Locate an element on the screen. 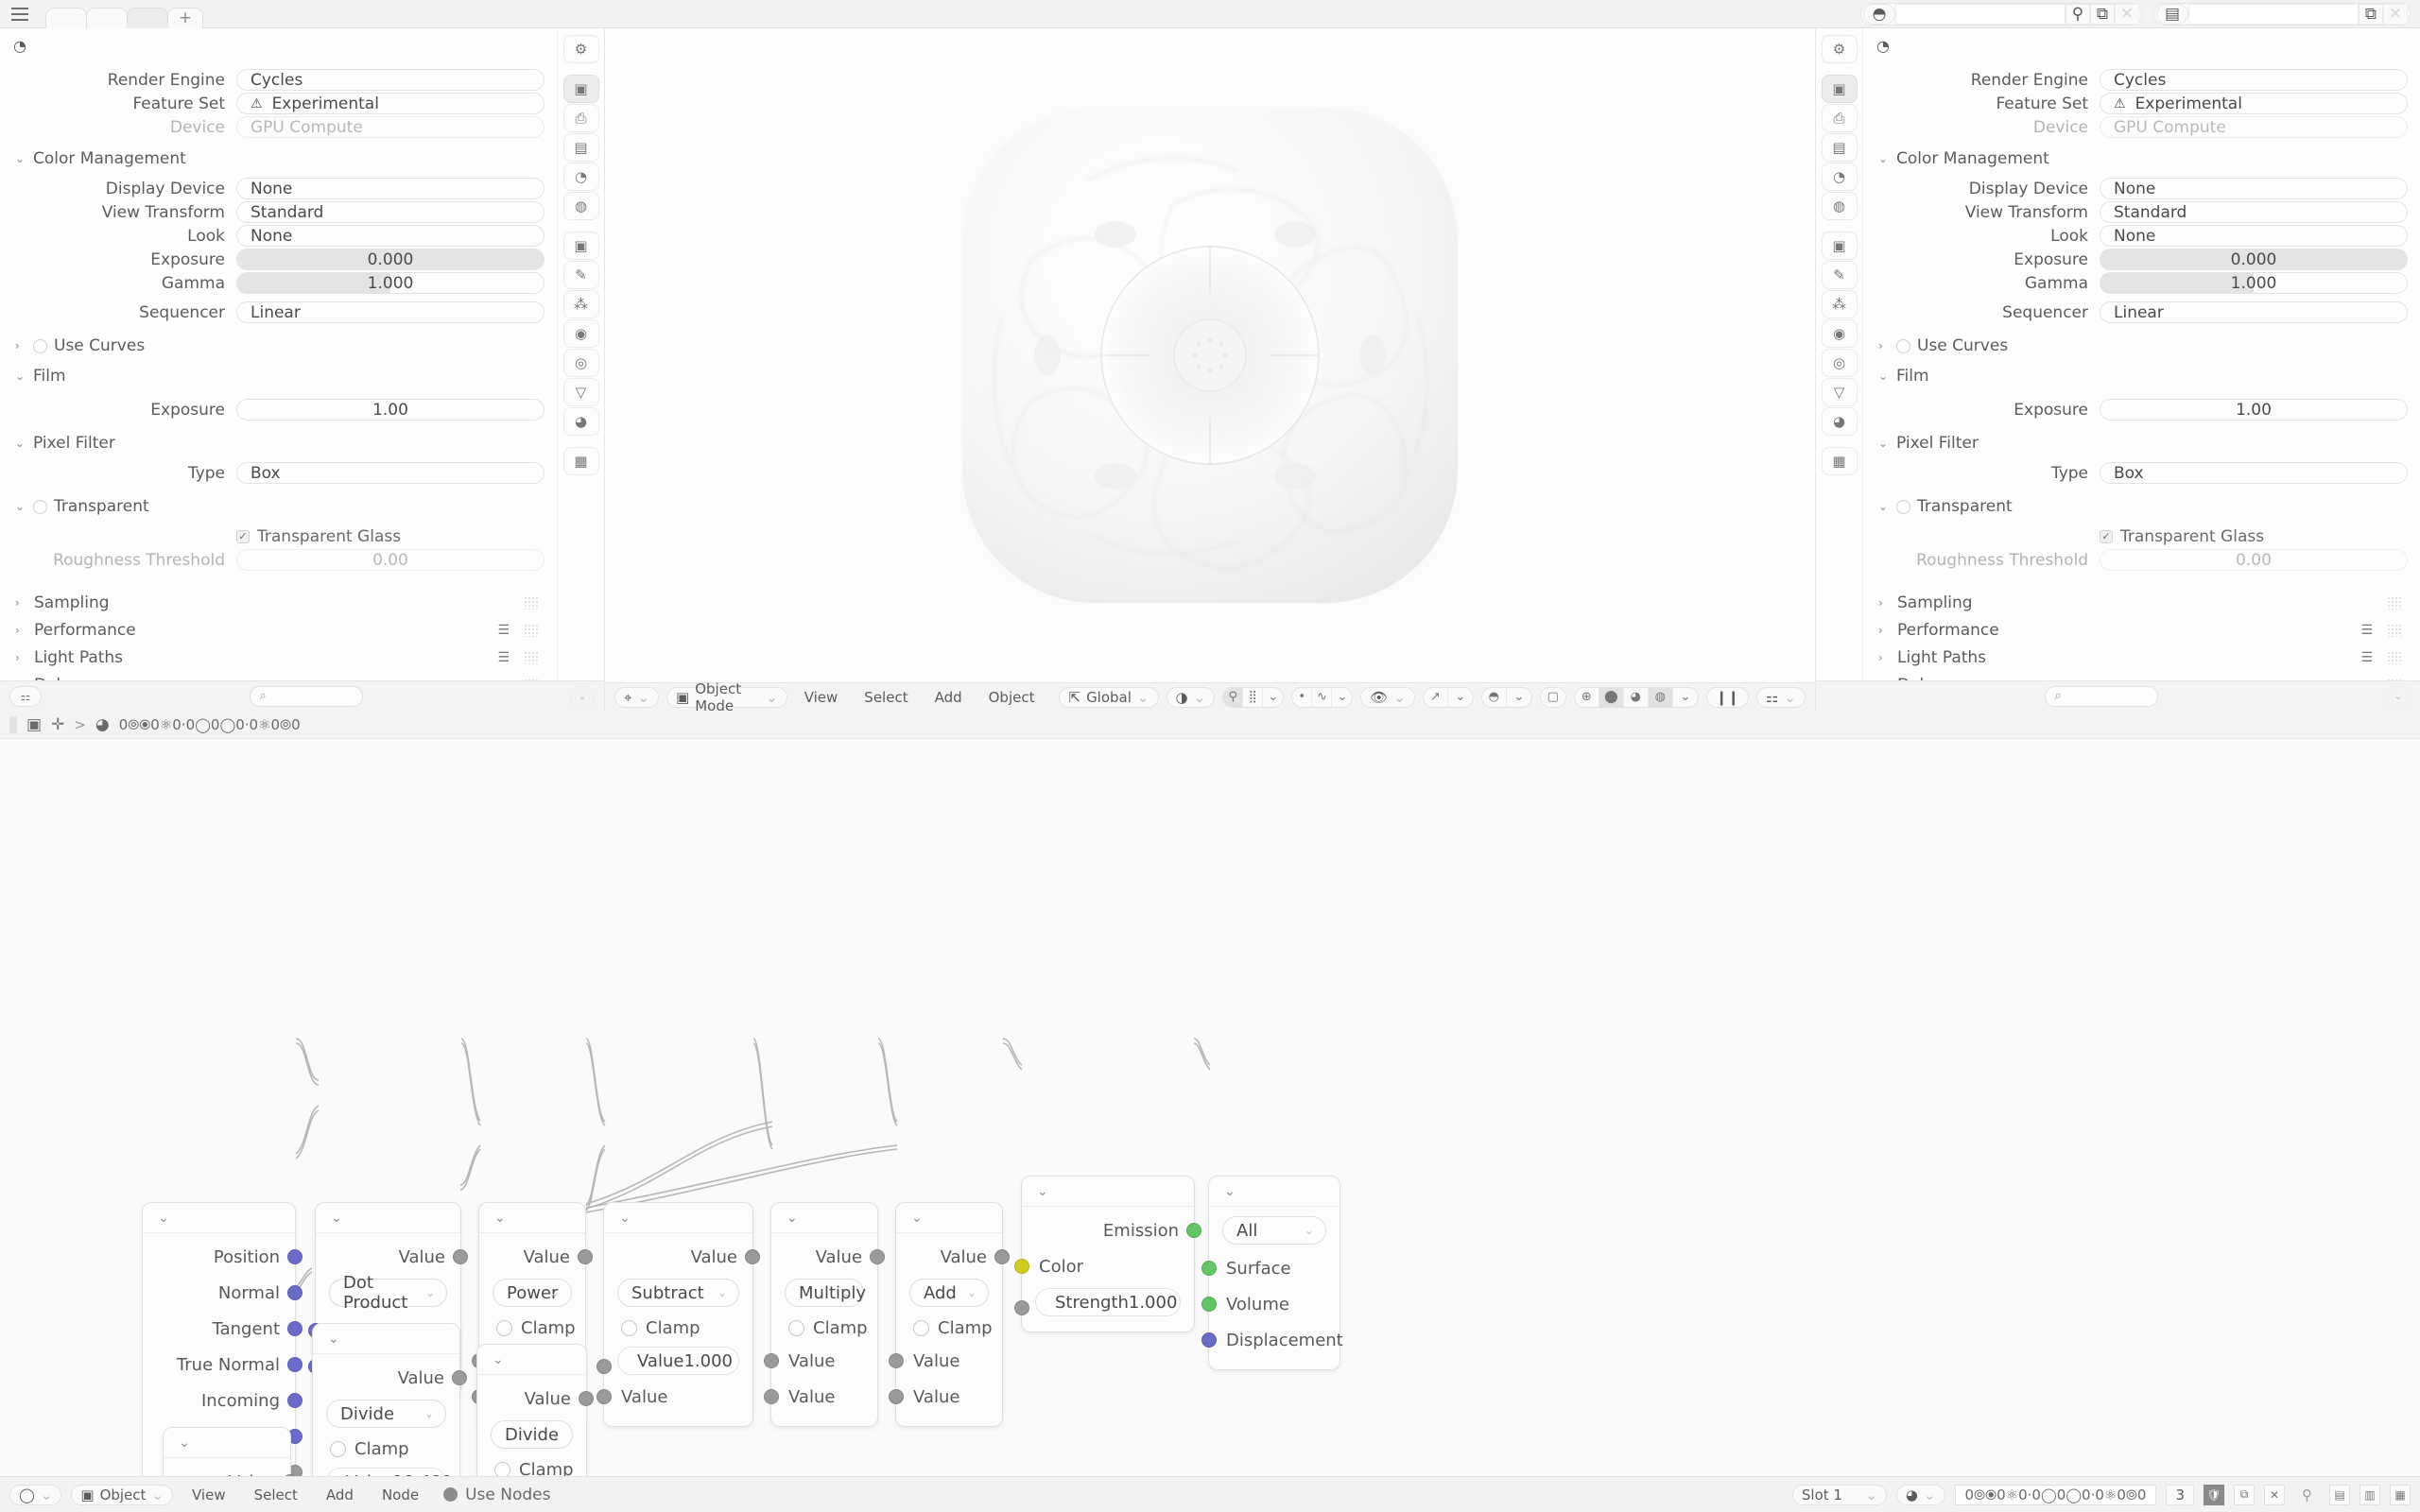 This screenshot has width=2420, height=1512. socket-tangent: Tangent is located at coordinates (222, 1329).